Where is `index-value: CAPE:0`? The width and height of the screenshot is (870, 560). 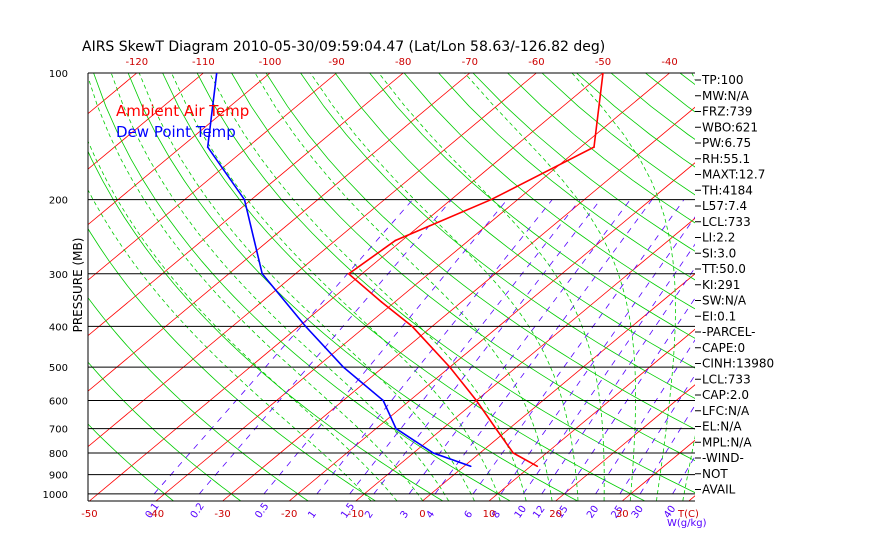
index-value: CAPE:0 is located at coordinates (723, 348).